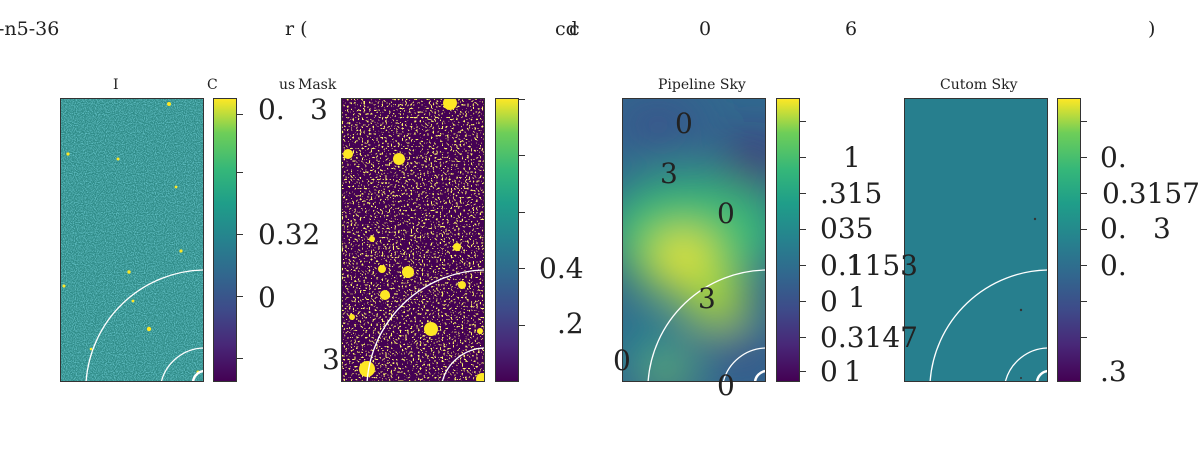 This screenshot has width=1200, height=450. I want to click on colorbar-label: 0.1153, so click(869, 265).